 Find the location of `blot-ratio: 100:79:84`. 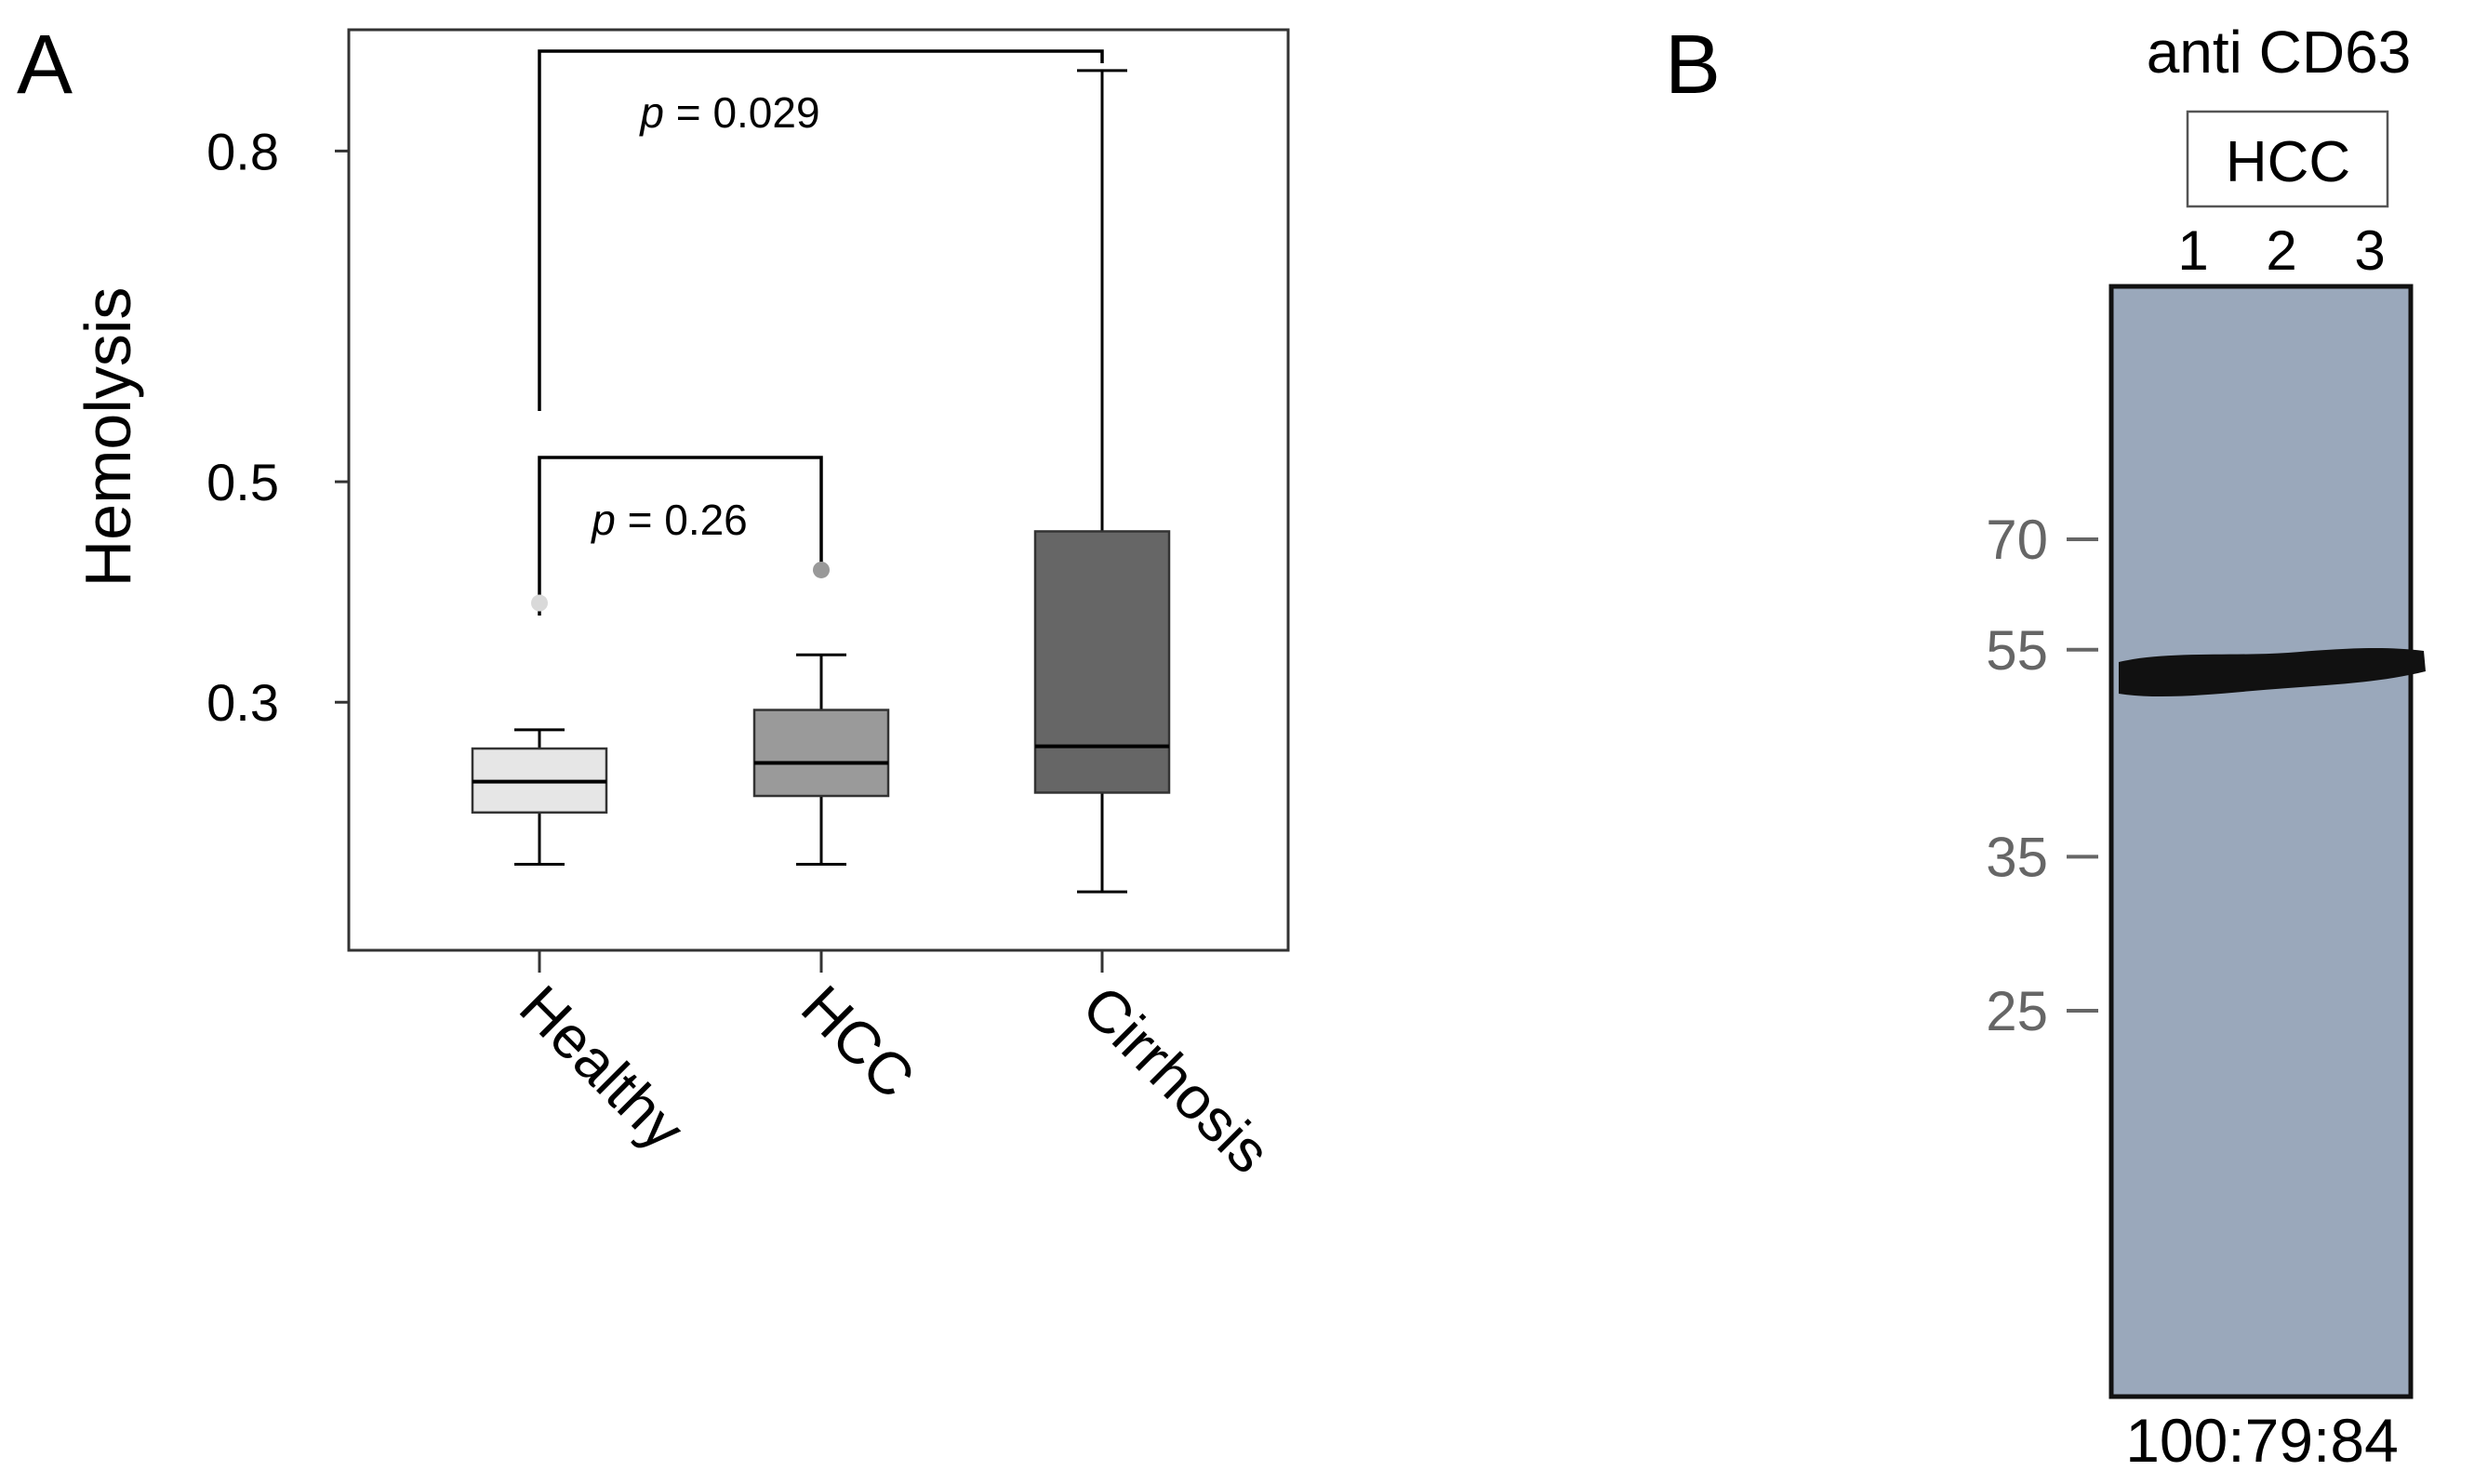

blot-ratio: 100:79:84 is located at coordinates (2262, 1440).